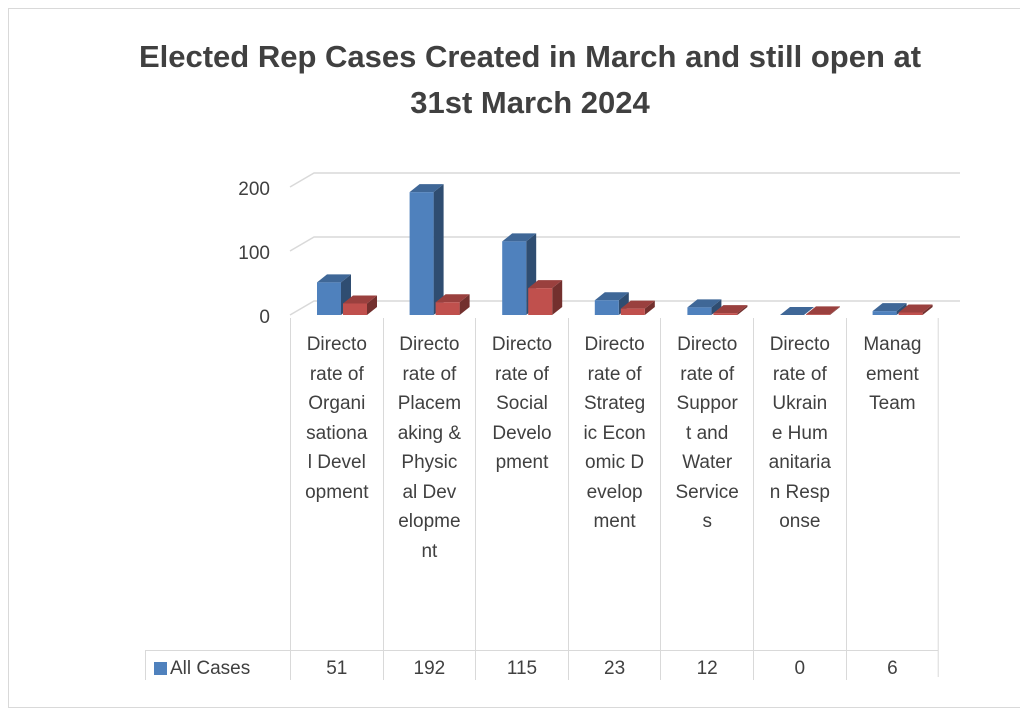 Image resolution: width=1020 pixels, height=708 pixels. I want to click on table-value: 115, so click(521, 665).